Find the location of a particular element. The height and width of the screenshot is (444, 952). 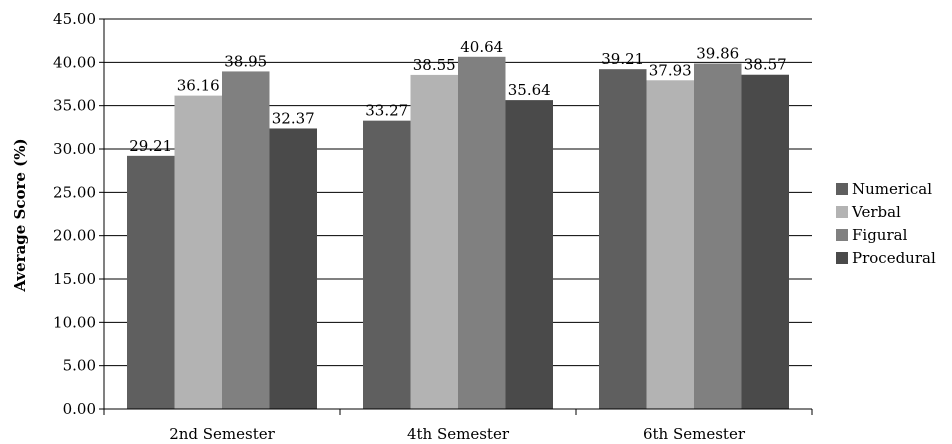

legend: Numerical Verbal Figural Procedural is located at coordinates (886, 223).